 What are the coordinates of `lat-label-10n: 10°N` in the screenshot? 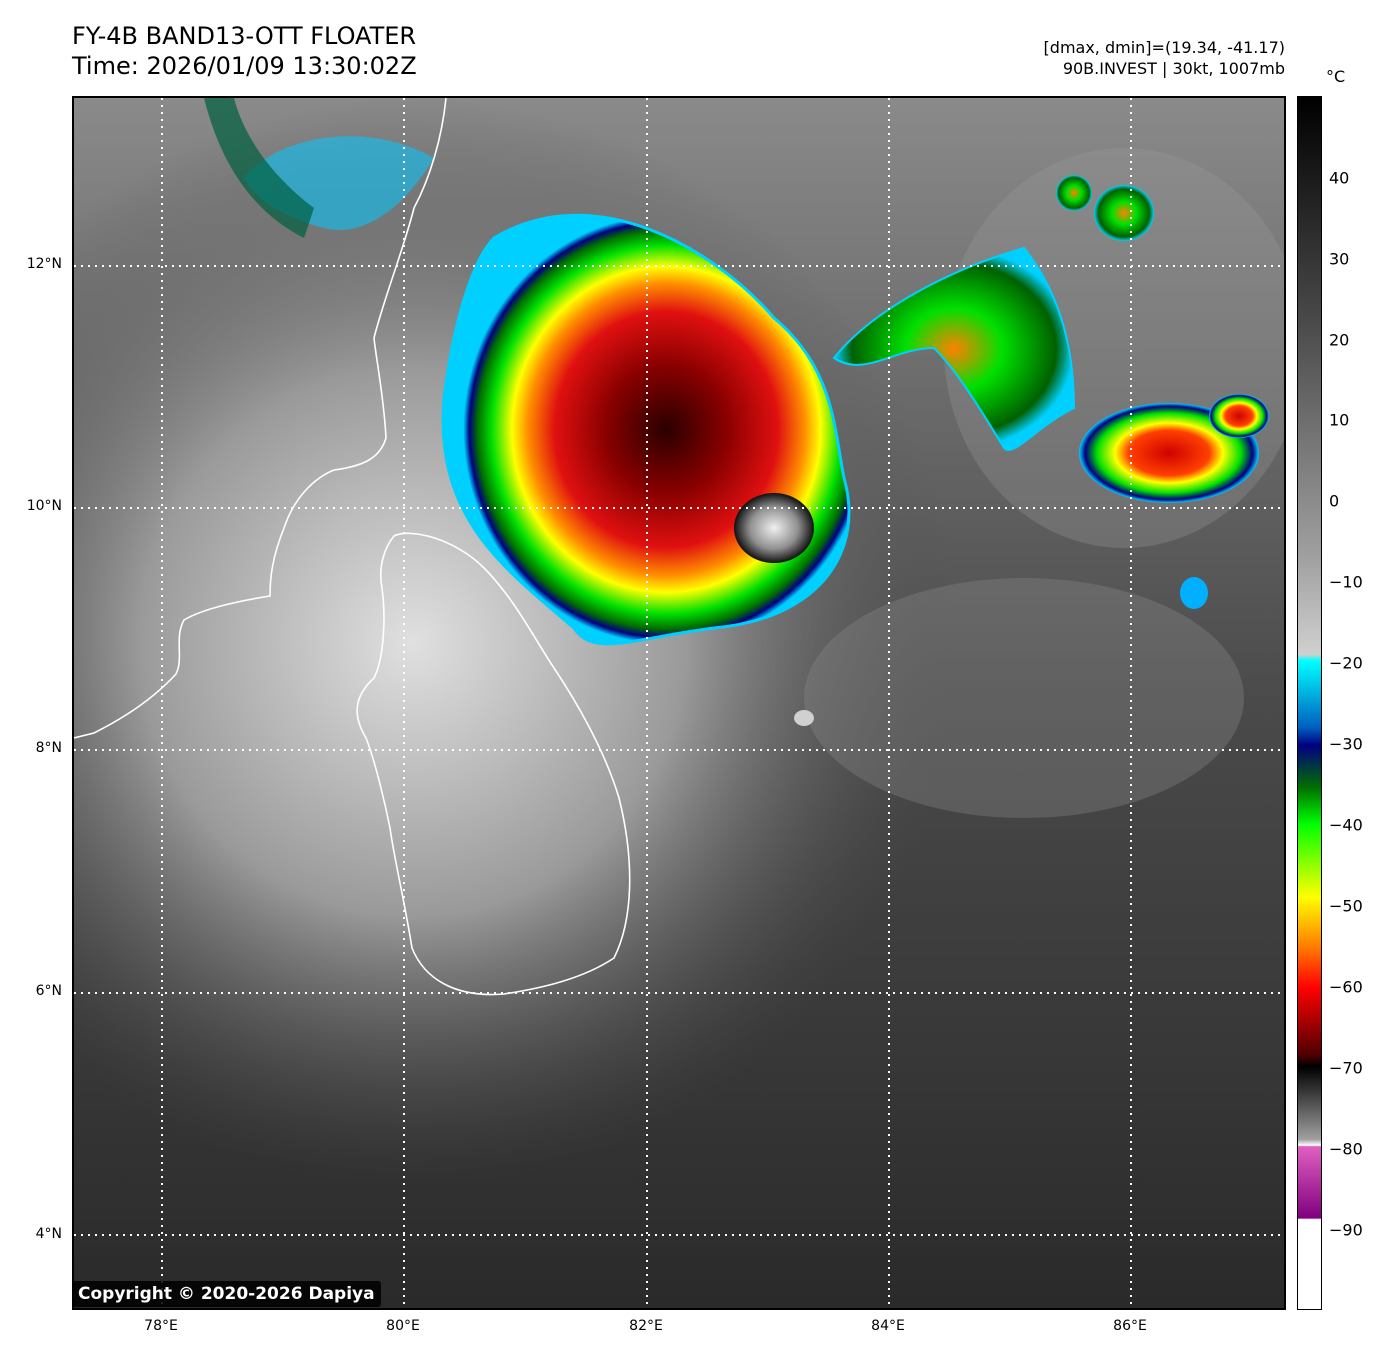 It's located at (44, 506).